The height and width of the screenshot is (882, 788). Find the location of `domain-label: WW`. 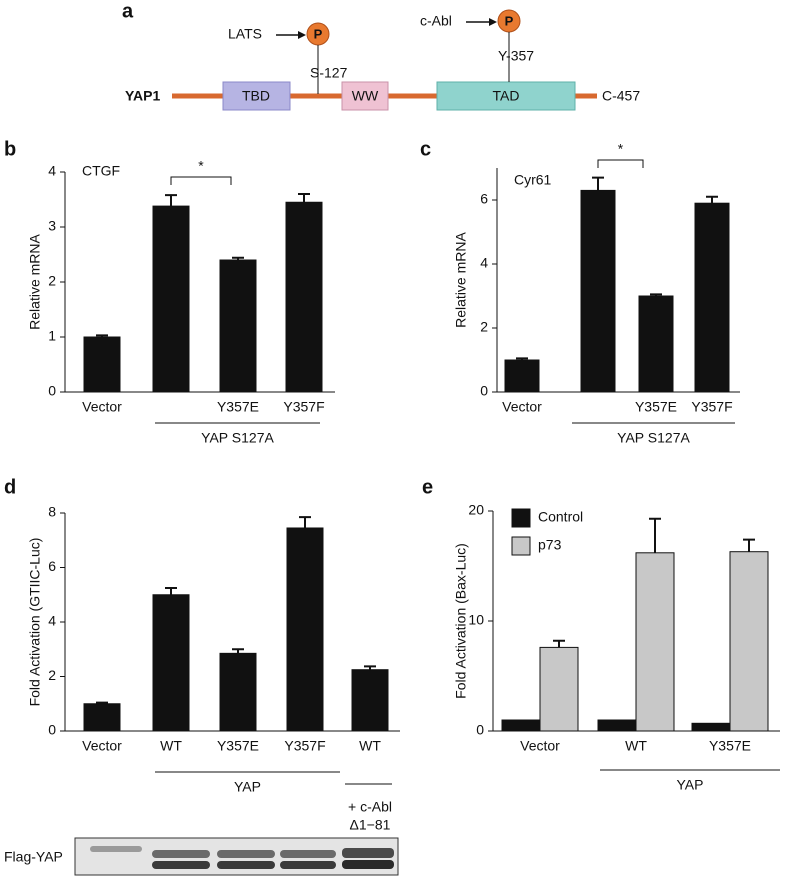

domain-label: WW is located at coordinates (365, 96).